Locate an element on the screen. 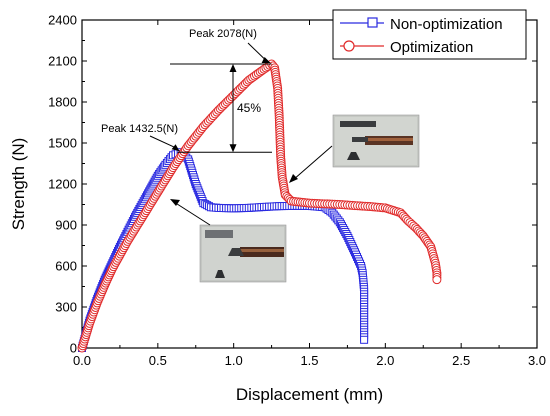 This screenshot has width=550, height=416. legend-box is located at coordinates (429, 34).